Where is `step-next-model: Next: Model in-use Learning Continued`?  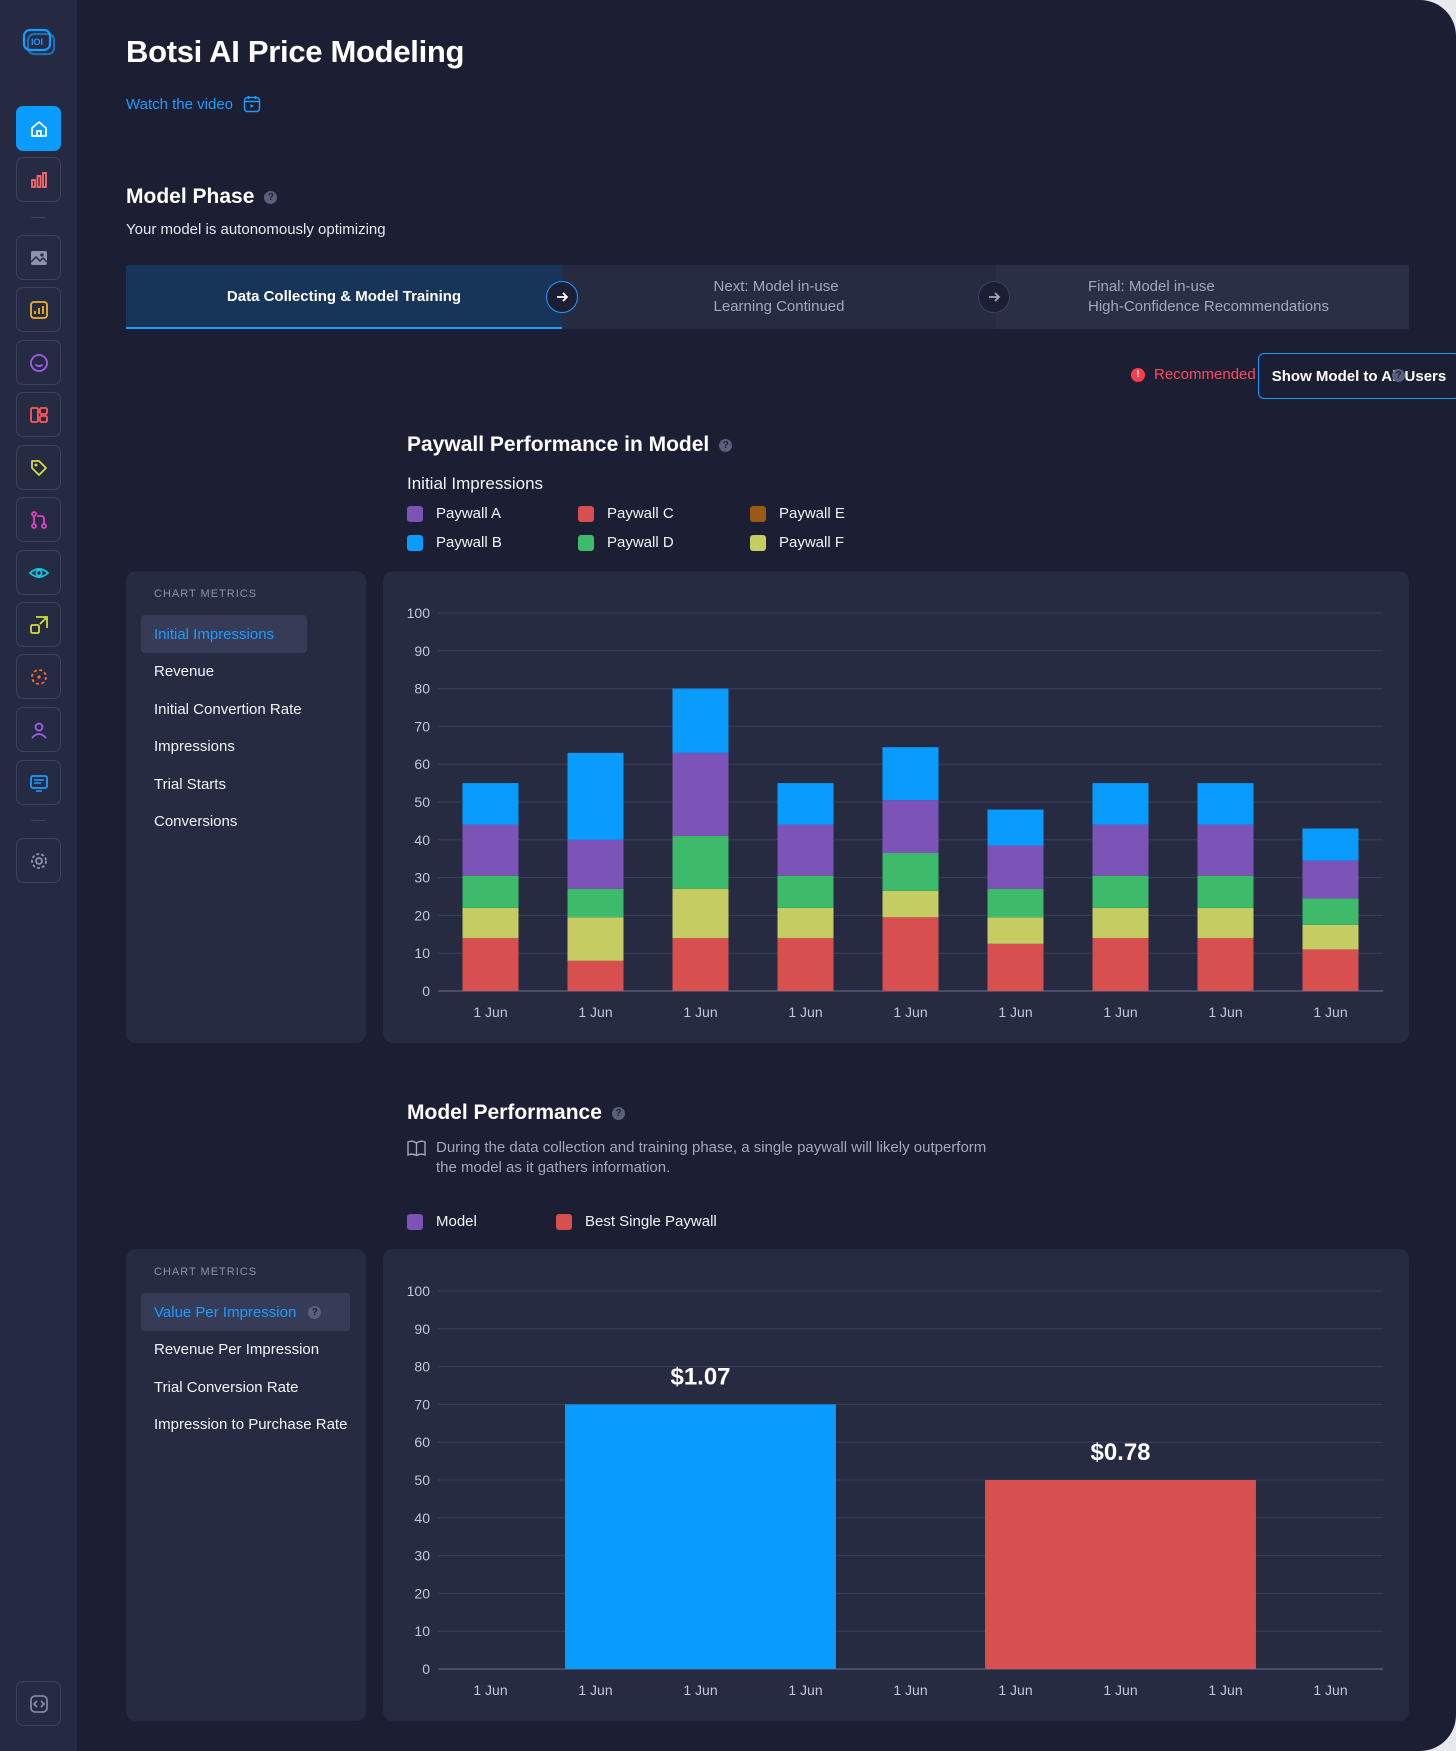 step-next-model: Next: Model in-use Learning Continued is located at coordinates (779, 297).